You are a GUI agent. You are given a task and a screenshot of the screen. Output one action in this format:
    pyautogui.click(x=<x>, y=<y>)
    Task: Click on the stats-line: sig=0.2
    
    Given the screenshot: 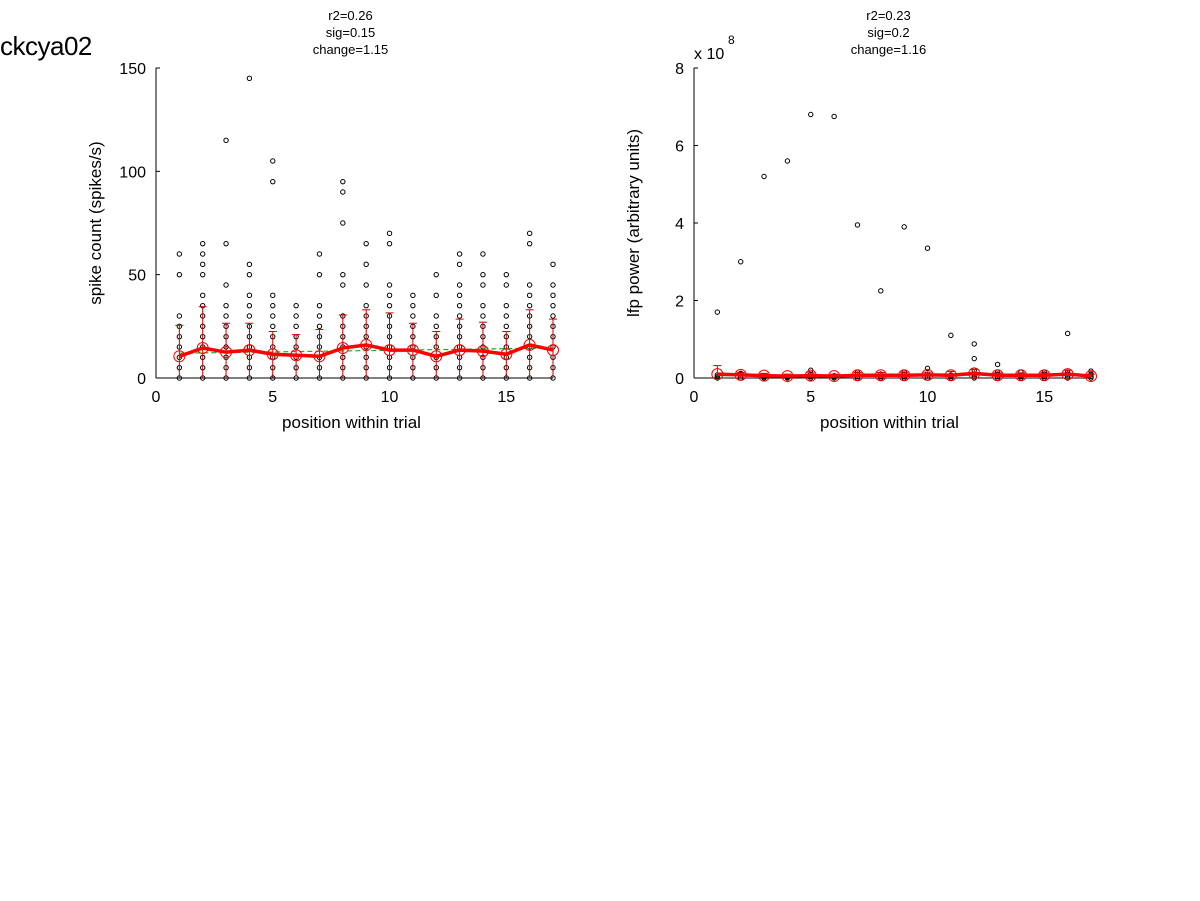 What is the action you would take?
    pyautogui.click(x=888, y=32)
    